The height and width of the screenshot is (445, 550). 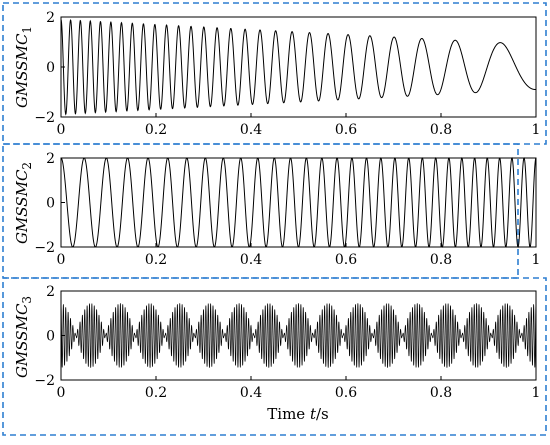 What do you see at coordinates (27, 300) in the screenshot?
I see `y-label-3-sub: 3` at bounding box center [27, 300].